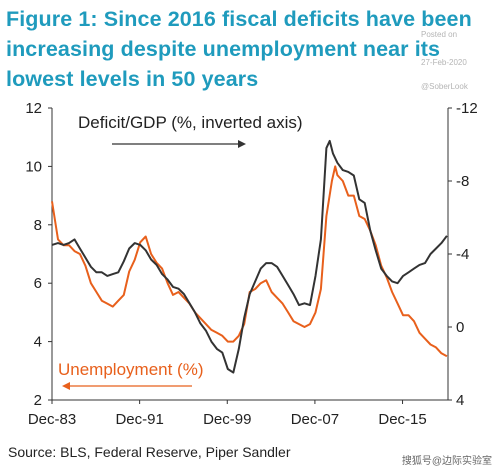  What do you see at coordinates (66, 386) in the screenshot?
I see `unemployment-arrow-head` at bounding box center [66, 386].